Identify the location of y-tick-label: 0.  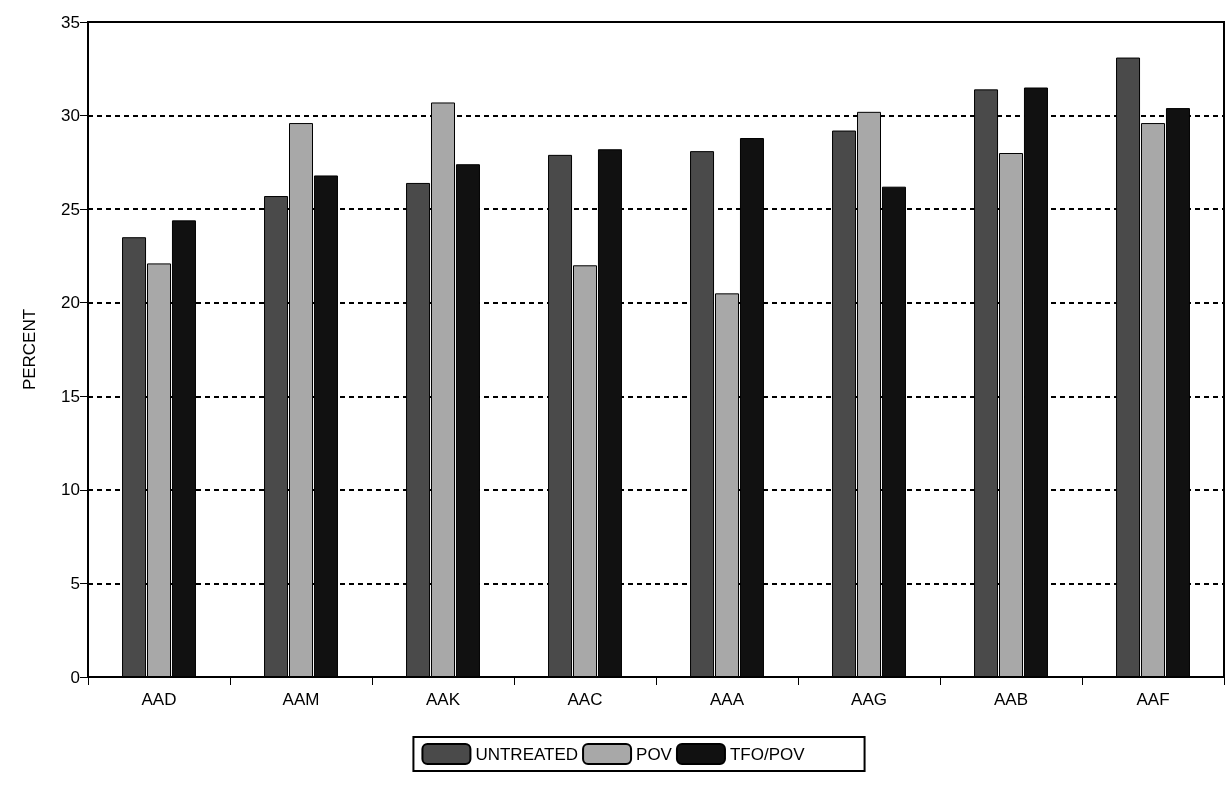
(75, 677).